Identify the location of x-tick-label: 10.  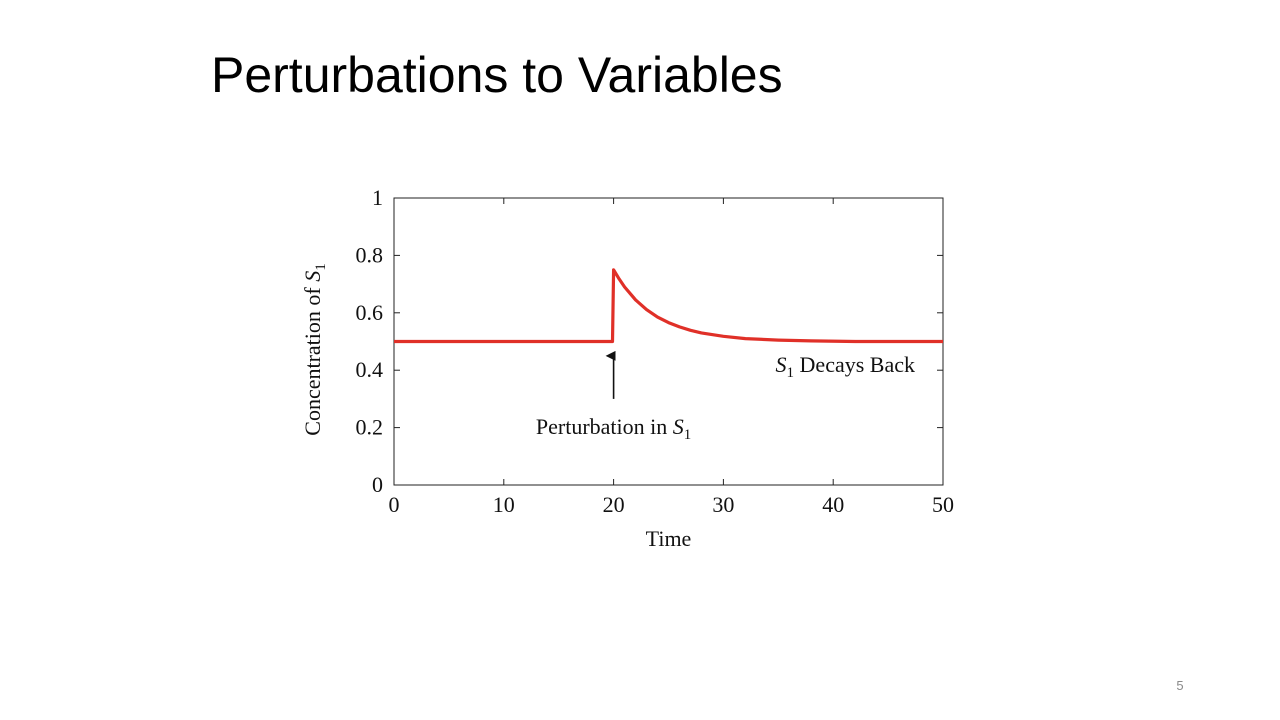
(504, 504).